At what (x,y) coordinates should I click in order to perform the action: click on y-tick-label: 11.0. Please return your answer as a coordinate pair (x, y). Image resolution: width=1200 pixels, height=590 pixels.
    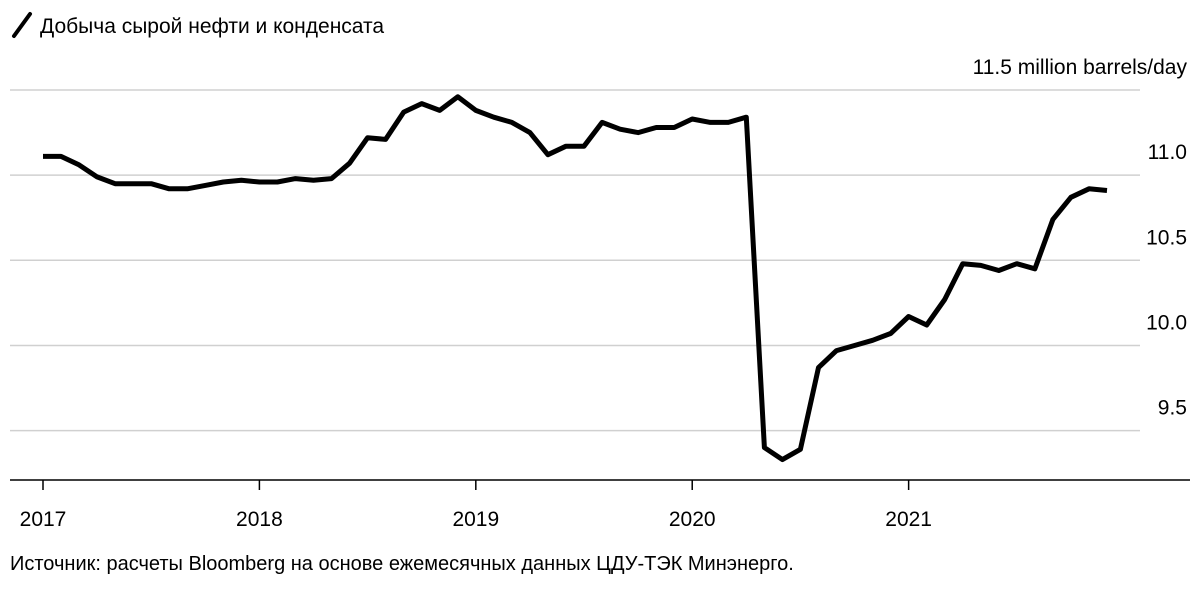
    Looking at the image, I should click on (1167, 152).